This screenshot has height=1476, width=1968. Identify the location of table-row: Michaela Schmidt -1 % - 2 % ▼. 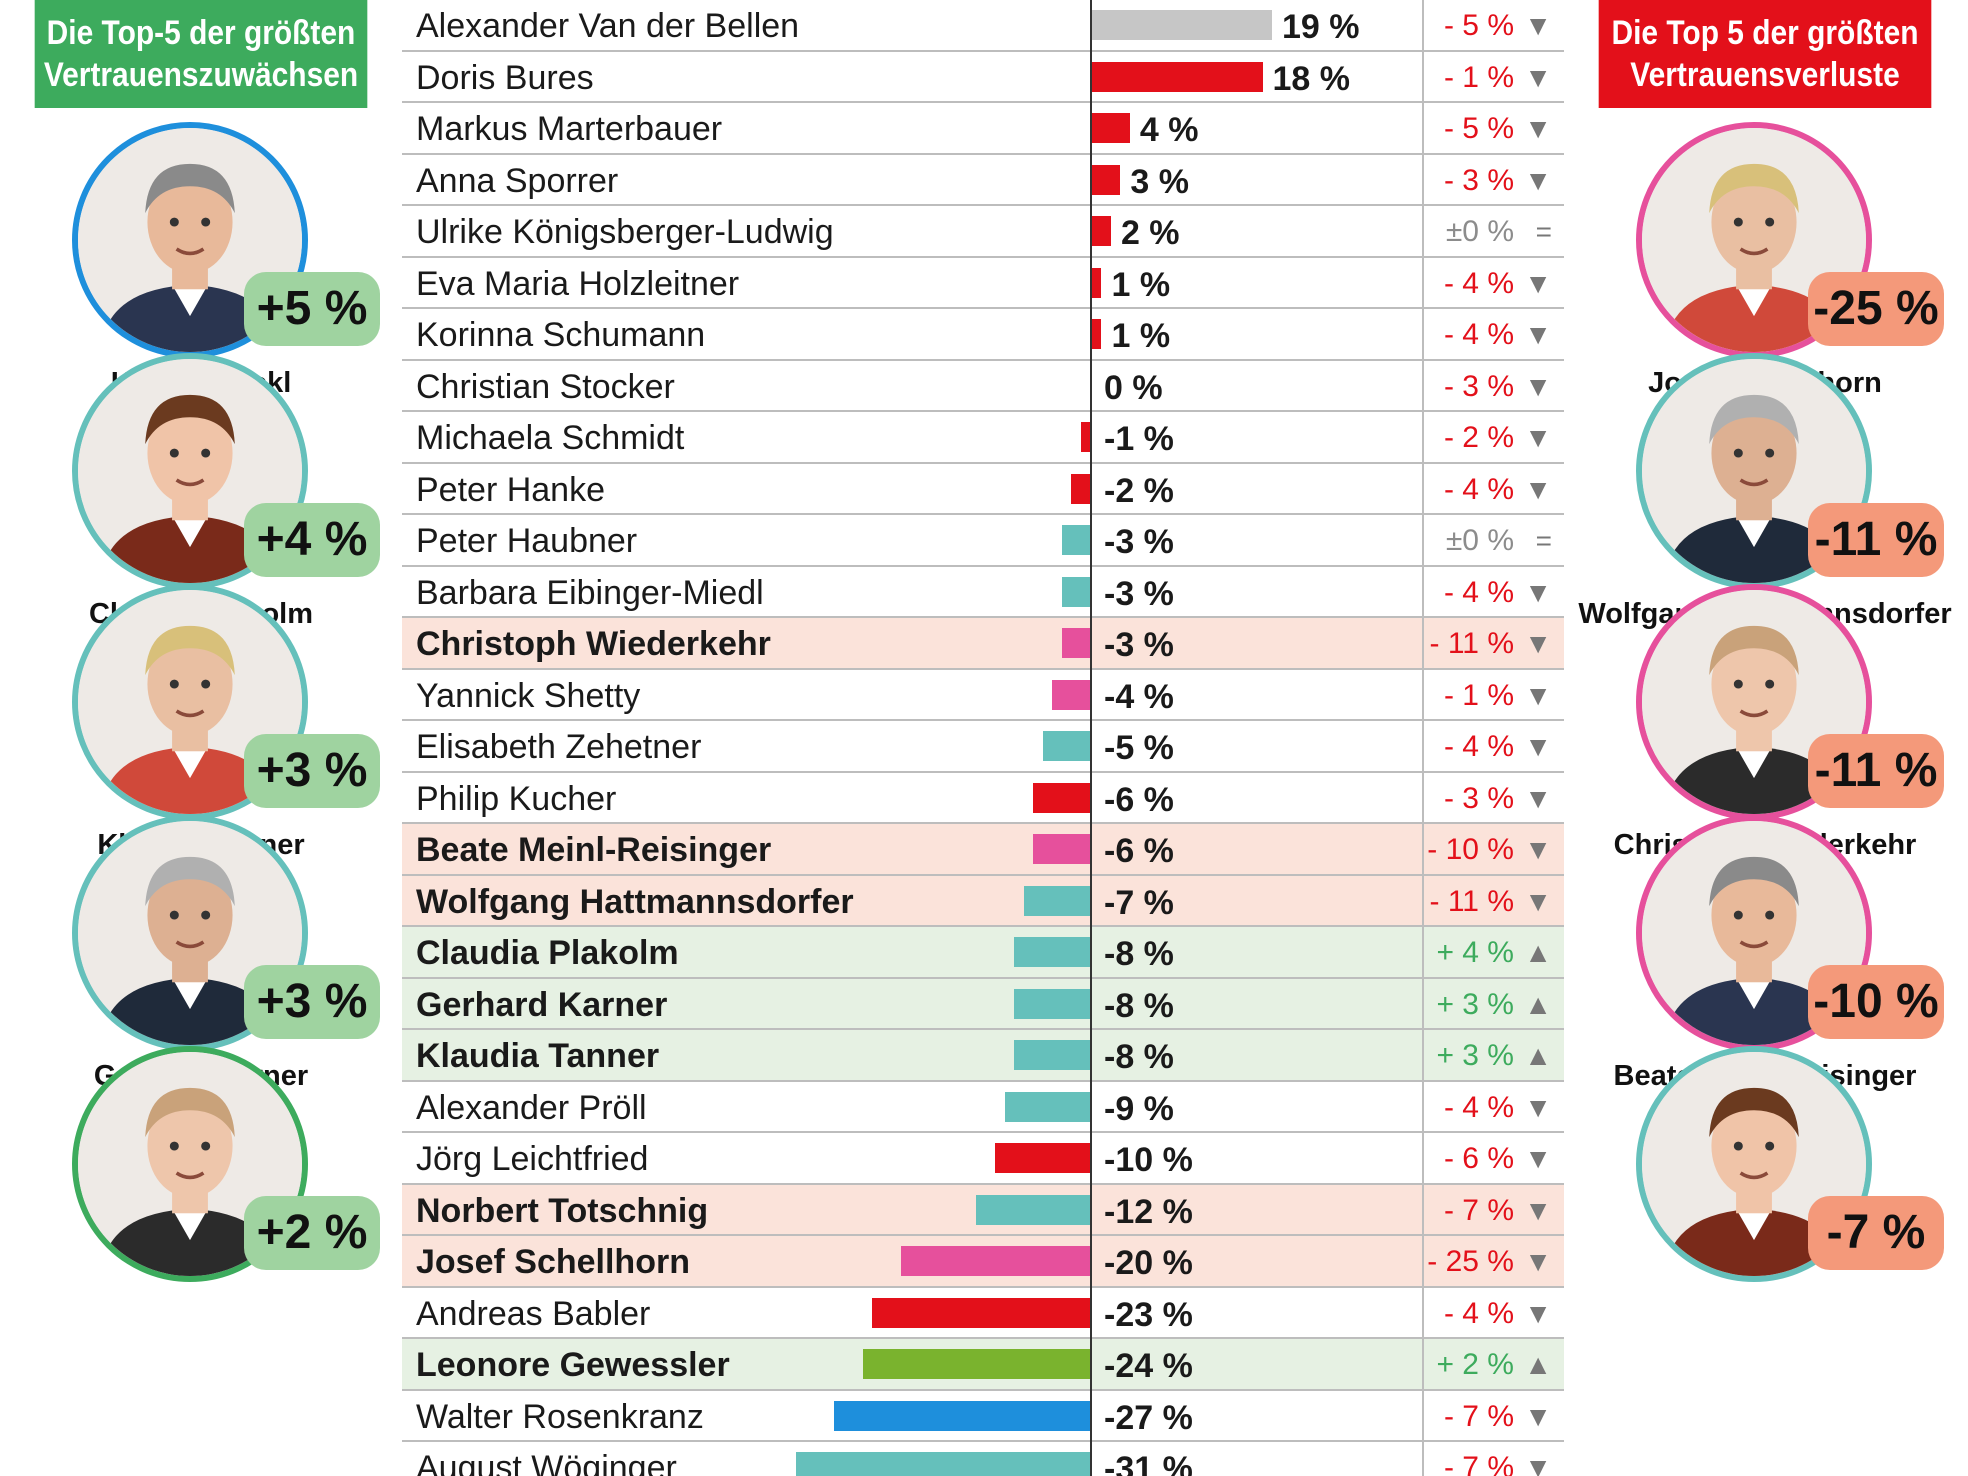
(983, 438).